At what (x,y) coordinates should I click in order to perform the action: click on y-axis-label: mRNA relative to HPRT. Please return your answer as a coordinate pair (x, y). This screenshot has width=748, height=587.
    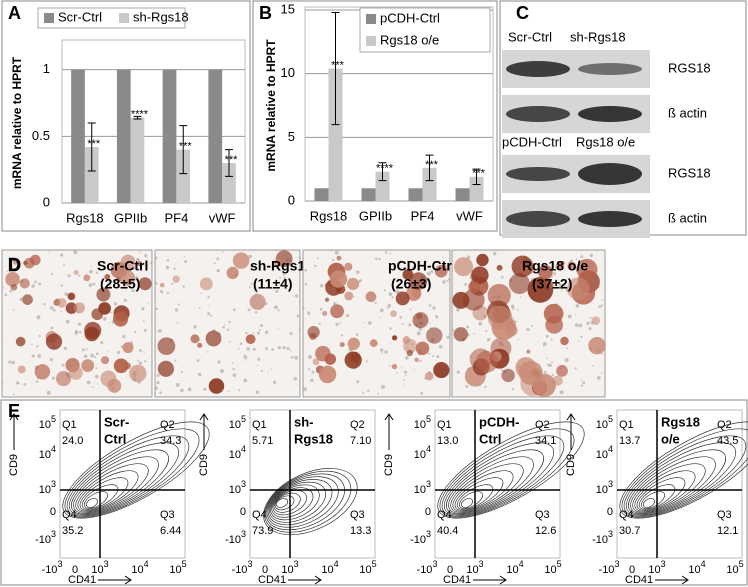
    Looking at the image, I should click on (17, 122).